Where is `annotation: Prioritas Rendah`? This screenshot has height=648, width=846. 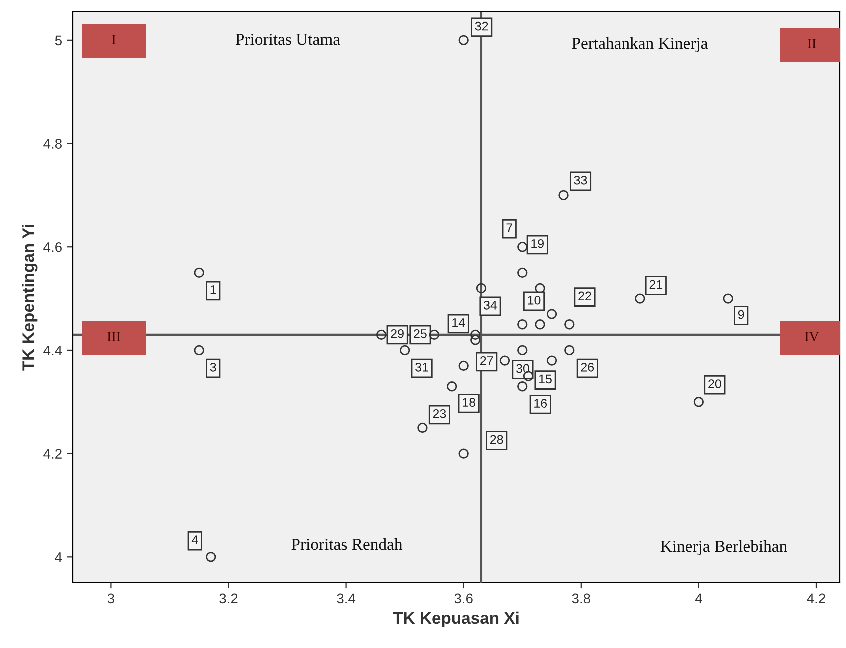 annotation: Prioritas Rendah is located at coordinates (347, 544).